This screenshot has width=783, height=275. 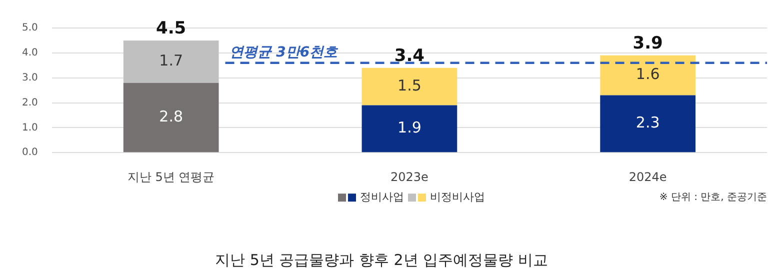 What do you see at coordinates (713, 198) in the screenshot?
I see `text: ※ 단위 : 만호, 준공기준` at bounding box center [713, 198].